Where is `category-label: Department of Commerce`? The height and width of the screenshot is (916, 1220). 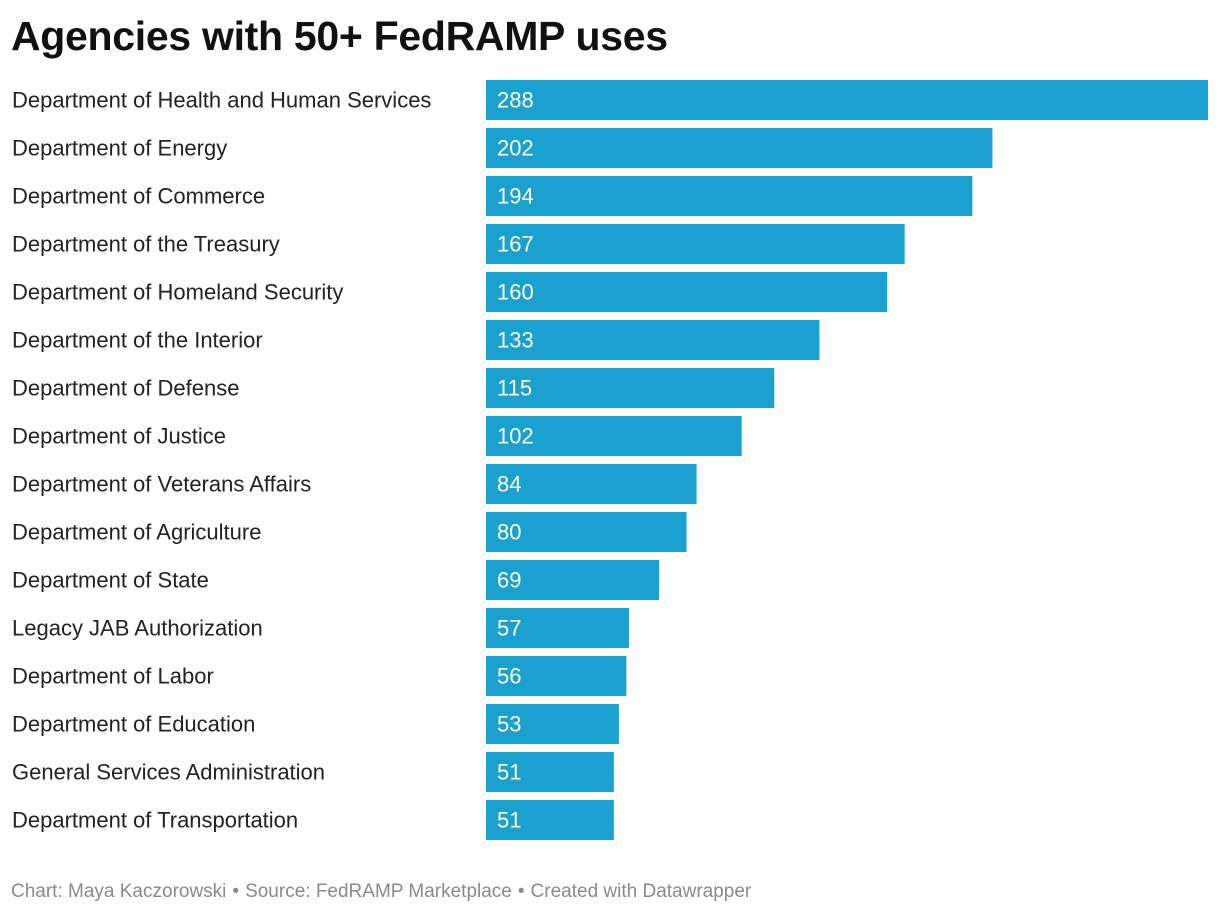 category-label: Department of Commerce is located at coordinates (138, 196).